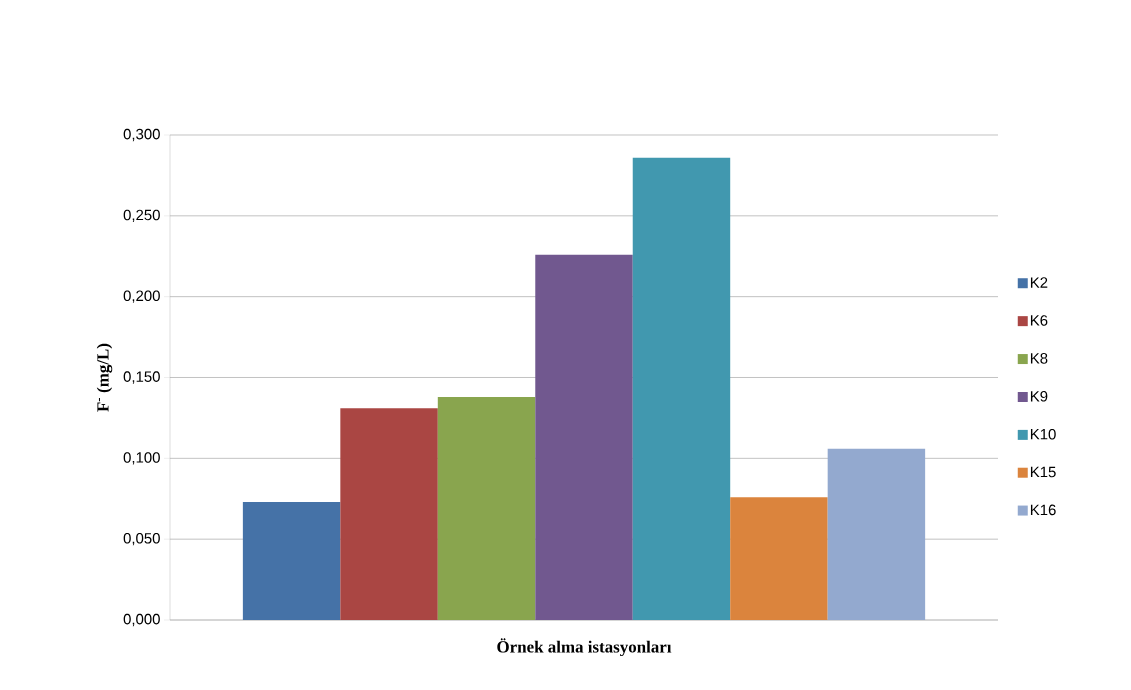 This screenshot has height=690, width=1131. Describe the element at coordinates (141, 620) in the screenshot. I see `y-tick-label: 0,000` at that location.